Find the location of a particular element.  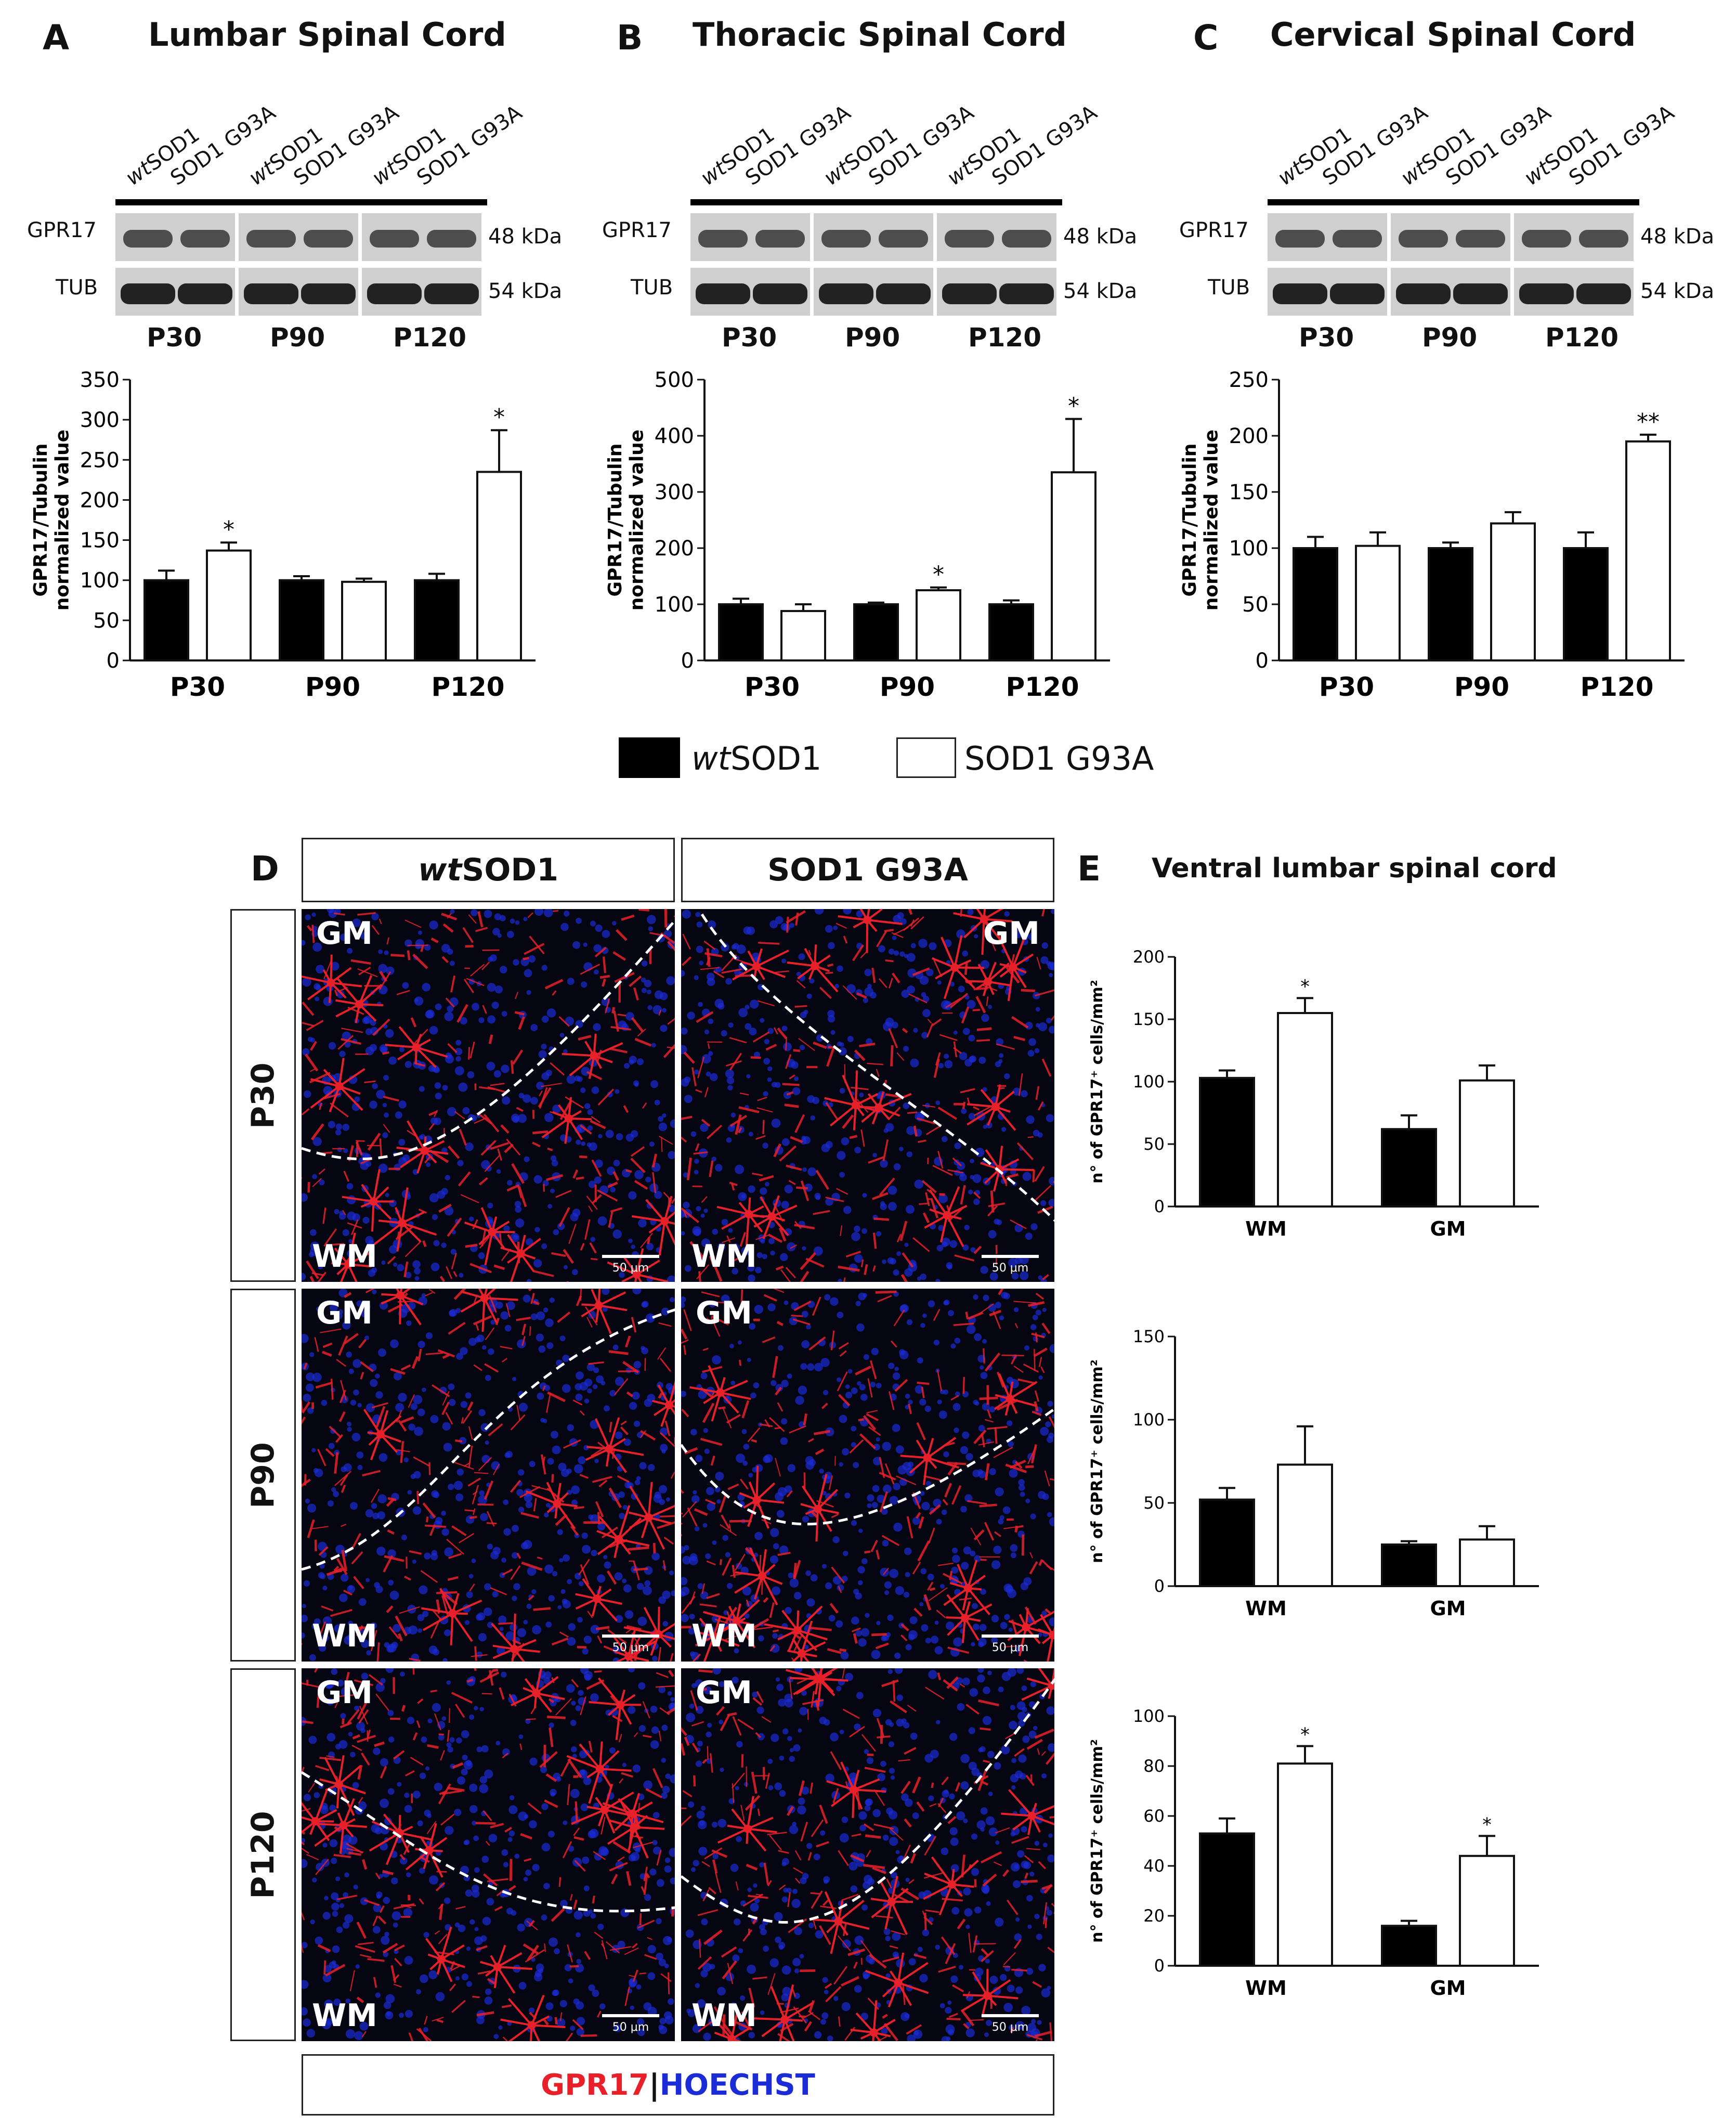

panel-letter-a: A is located at coordinates (56, 38).